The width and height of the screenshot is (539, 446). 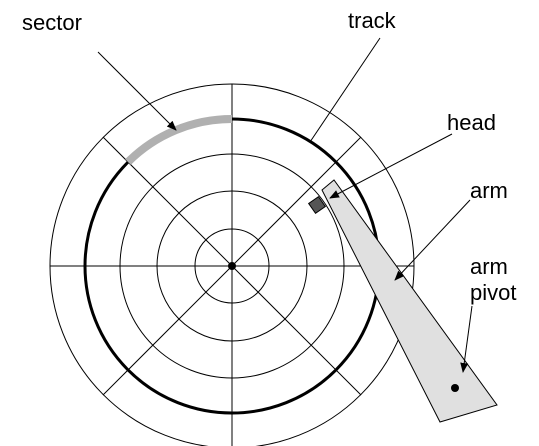 I want to click on label: sector, so click(x=52, y=22).